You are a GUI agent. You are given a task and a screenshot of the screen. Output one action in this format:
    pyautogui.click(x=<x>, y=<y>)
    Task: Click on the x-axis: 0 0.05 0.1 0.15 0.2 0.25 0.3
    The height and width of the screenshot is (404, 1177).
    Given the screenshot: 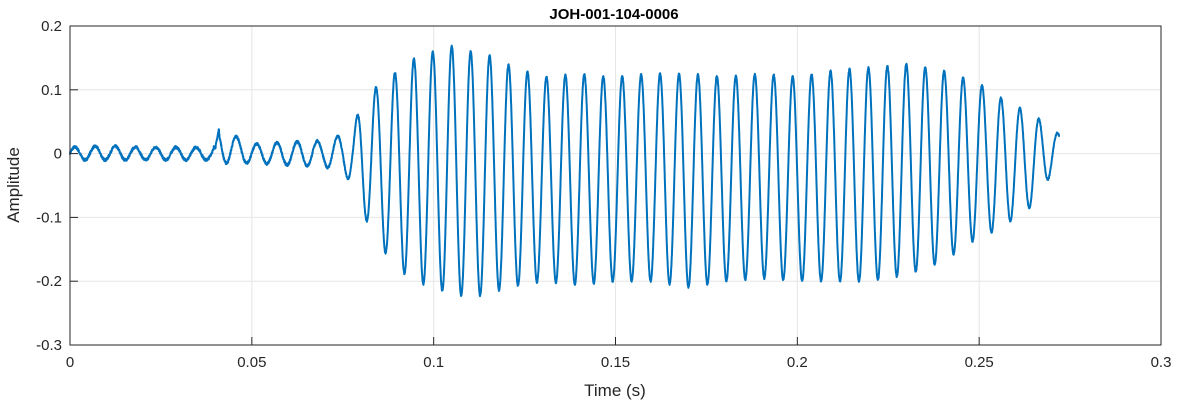 What is the action you would take?
    pyautogui.click(x=619, y=354)
    